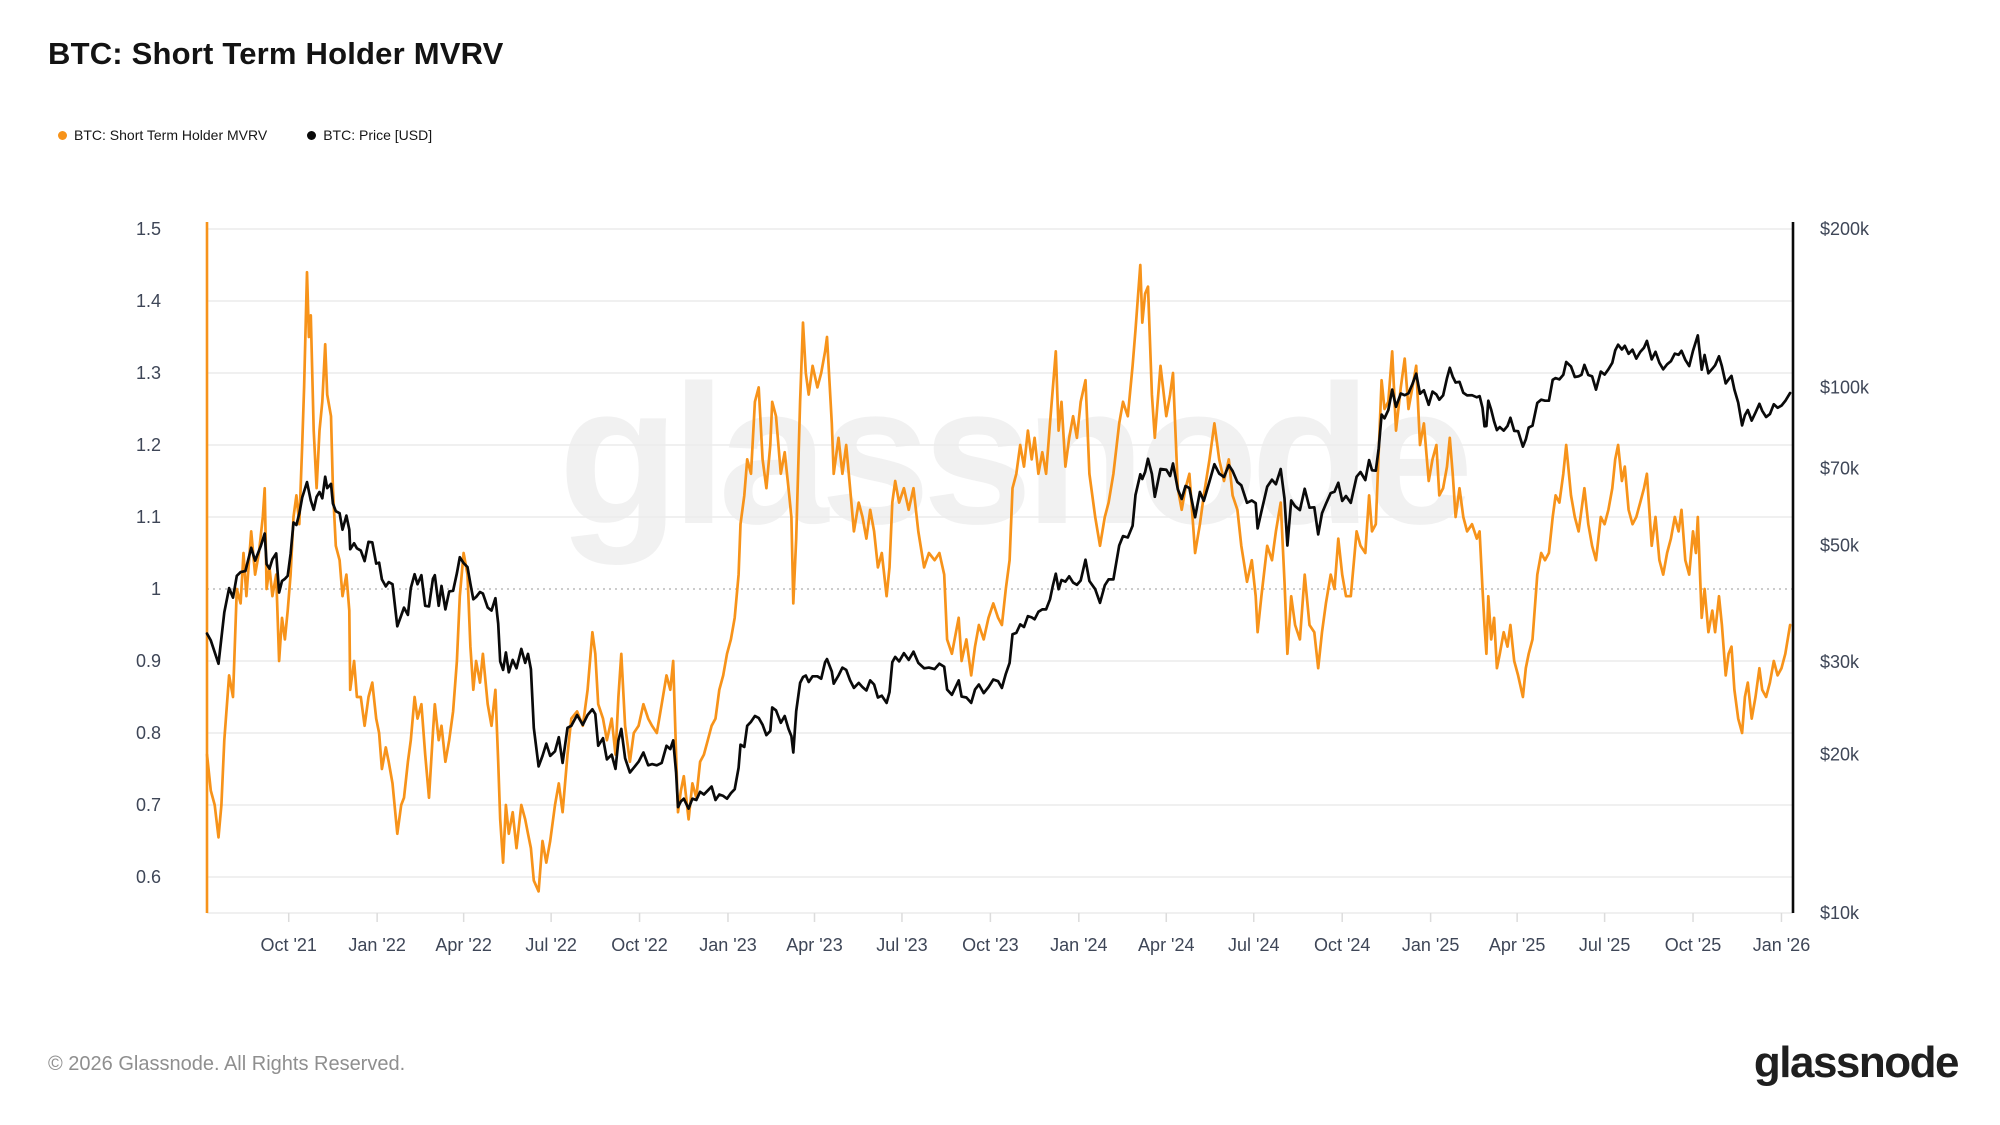 The width and height of the screenshot is (2000, 1125). I want to click on svg-text: Oct '22, so click(639, 945).